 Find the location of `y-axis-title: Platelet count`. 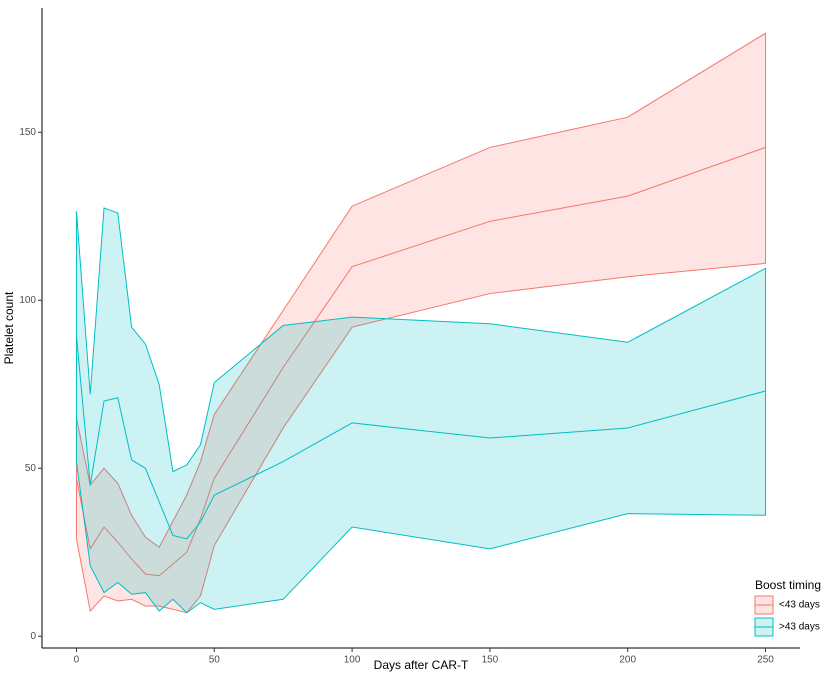

y-axis-title: Platelet count is located at coordinates (9, 327).